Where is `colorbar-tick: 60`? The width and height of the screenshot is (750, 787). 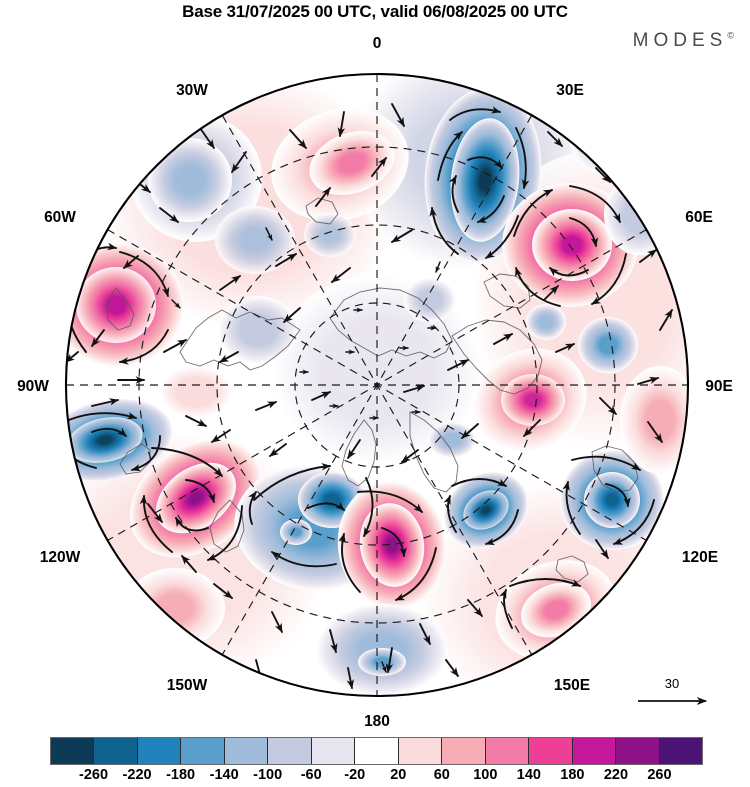 colorbar-tick: 60 is located at coordinates (441, 775).